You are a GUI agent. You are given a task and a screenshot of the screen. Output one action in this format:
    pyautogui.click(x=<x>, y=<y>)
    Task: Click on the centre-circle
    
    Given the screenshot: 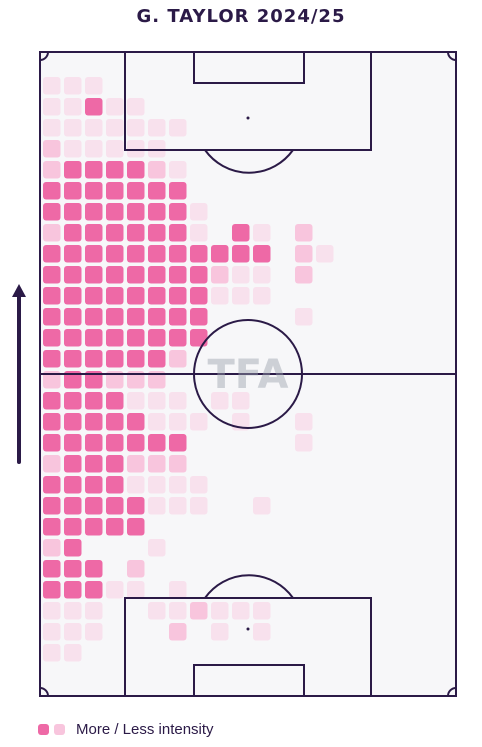 What is the action you would take?
    pyautogui.click(x=248, y=374)
    